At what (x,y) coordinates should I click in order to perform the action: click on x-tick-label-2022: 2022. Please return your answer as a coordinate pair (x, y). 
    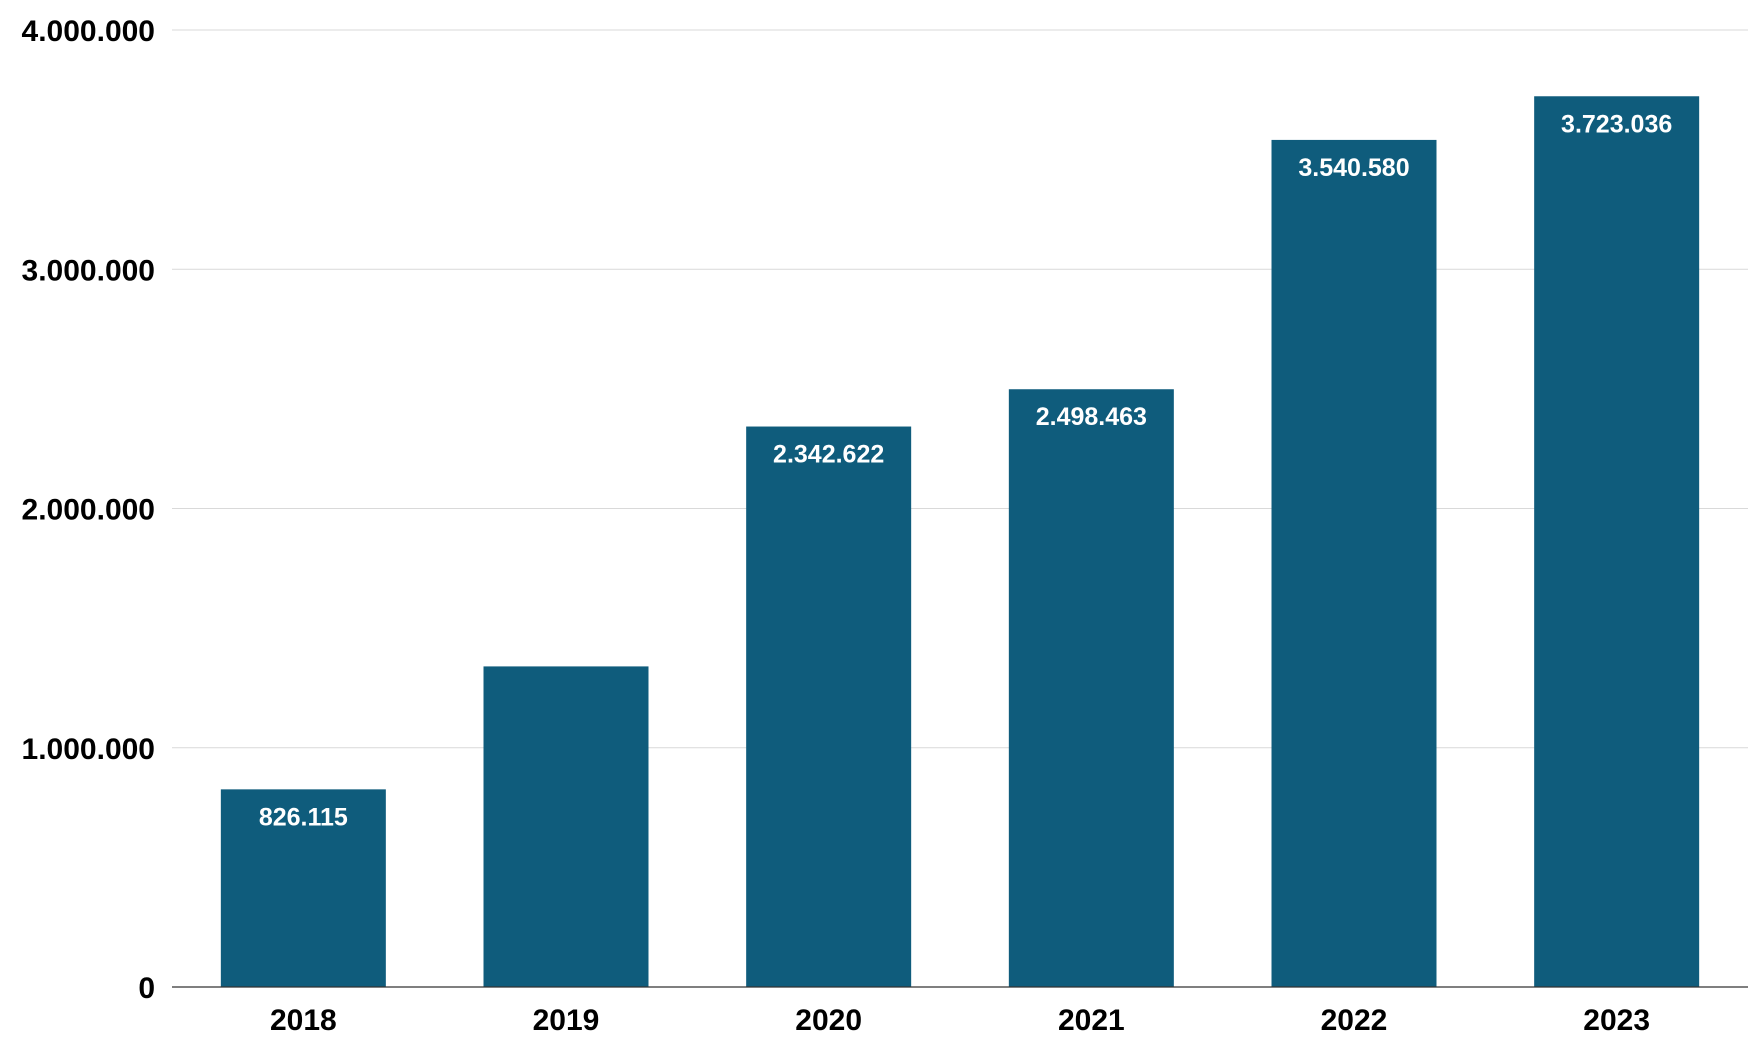
    Looking at the image, I should click on (1354, 1020).